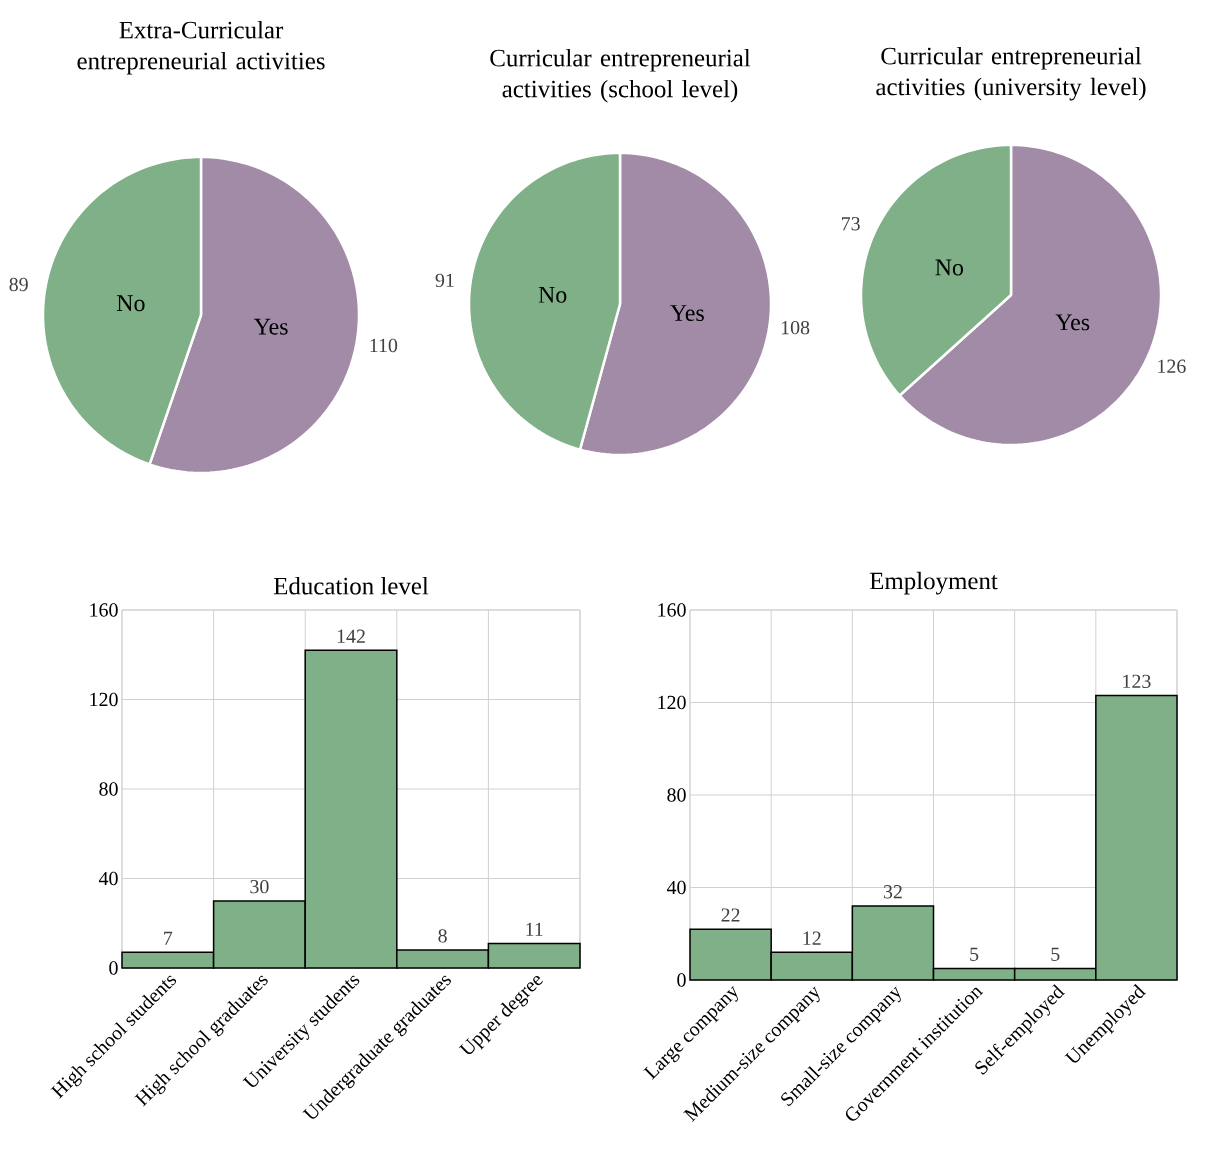 The image size is (1209, 1164). What do you see at coordinates (201, 48) in the screenshot?
I see `chart-title: Extra-Curricular entrepreneurial activities` at bounding box center [201, 48].